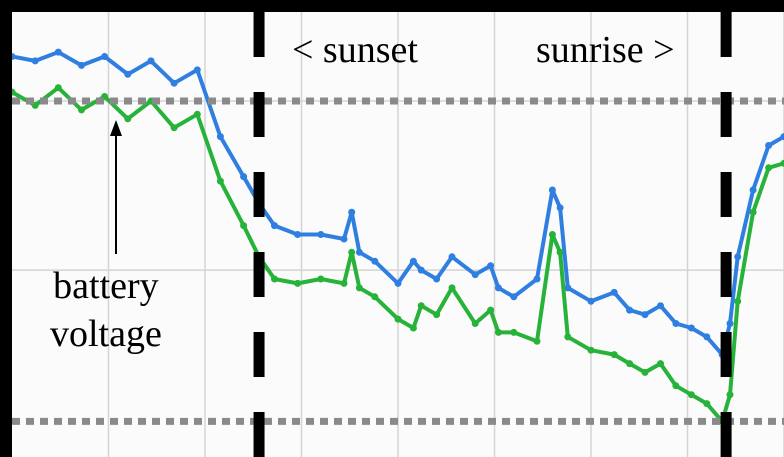  What do you see at coordinates (106, 334) in the screenshot?
I see `battery-annotation-line2: voltage` at bounding box center [106, 334].